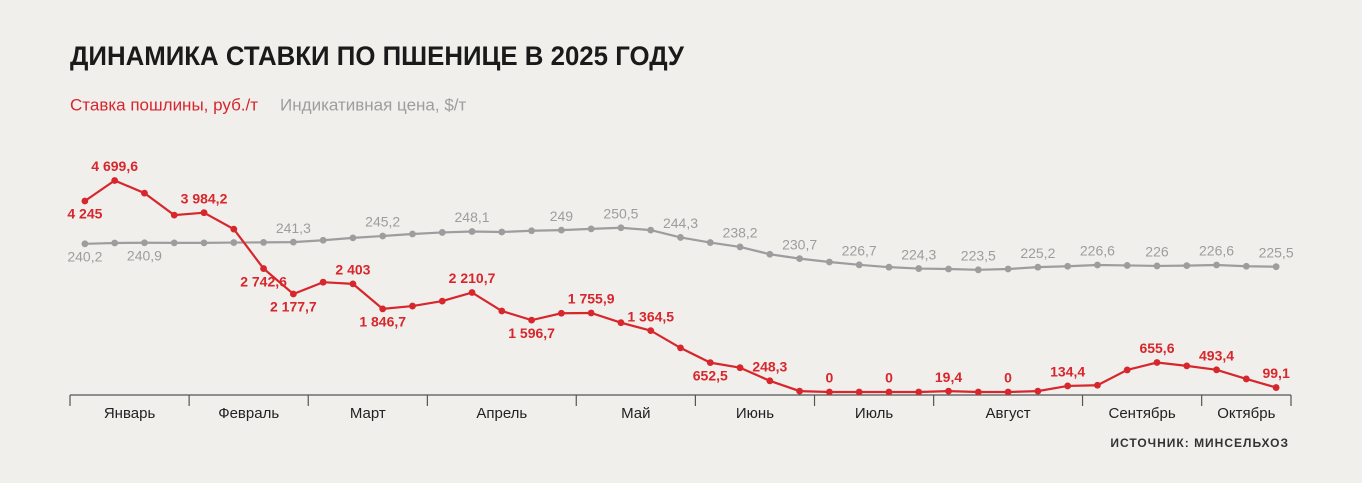 The width and height of the screenshot is (1362, 483). Describe the element at coordinates (1246, 413) in the screenshot. I see `x-tick-label: Октябрь` at that location.